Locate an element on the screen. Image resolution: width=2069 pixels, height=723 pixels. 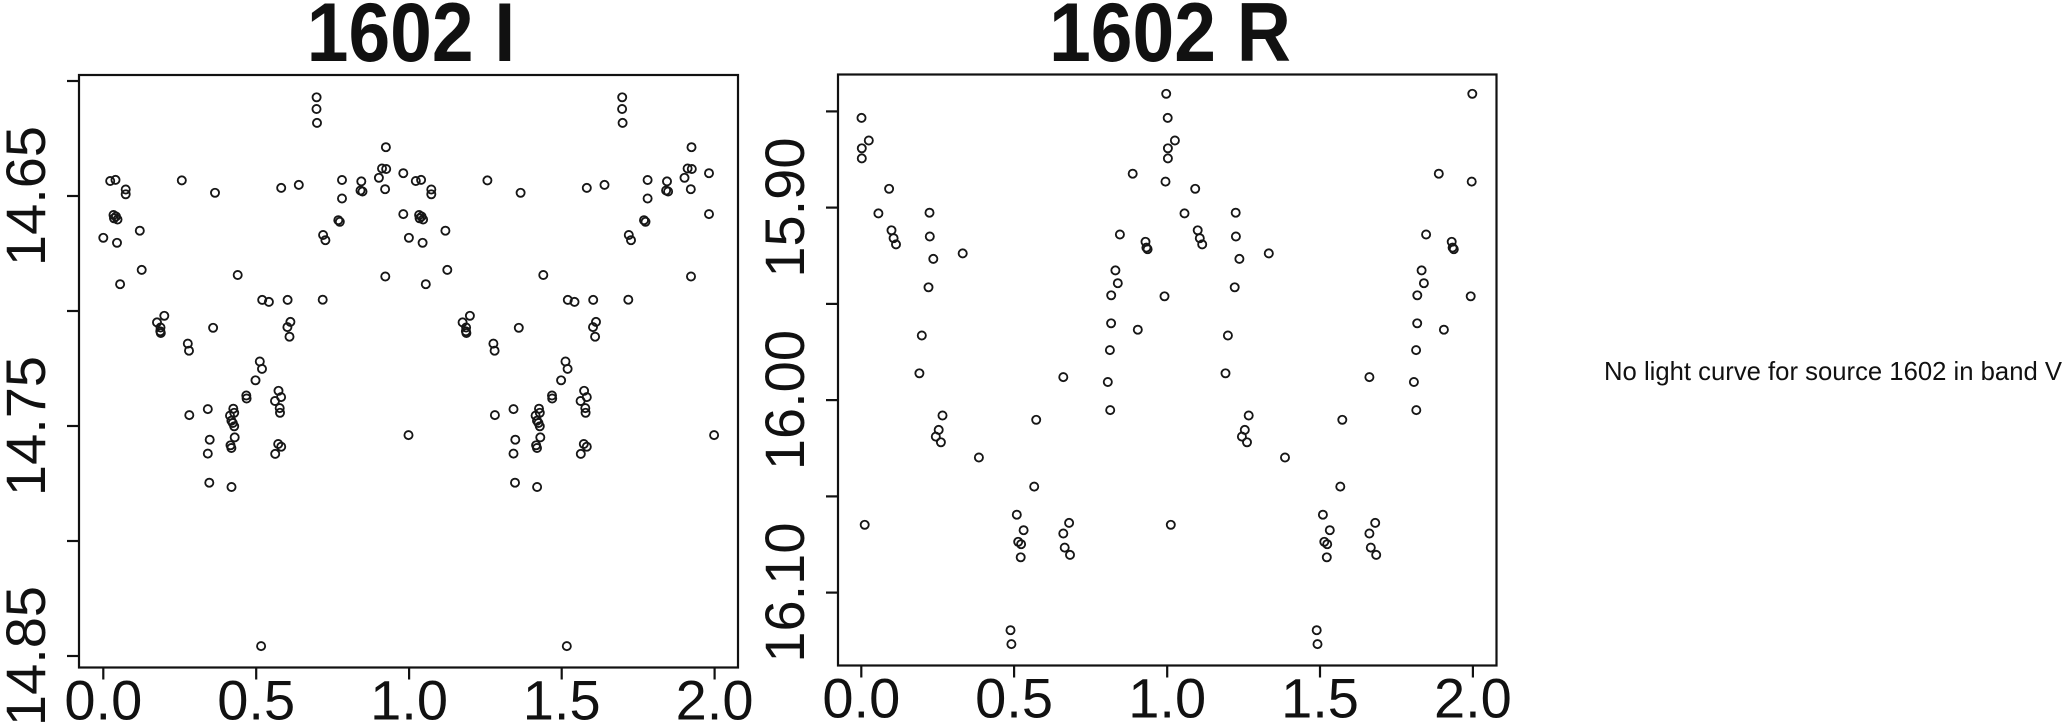
svg-text: 15.90 is located at coordinates (784, 208).